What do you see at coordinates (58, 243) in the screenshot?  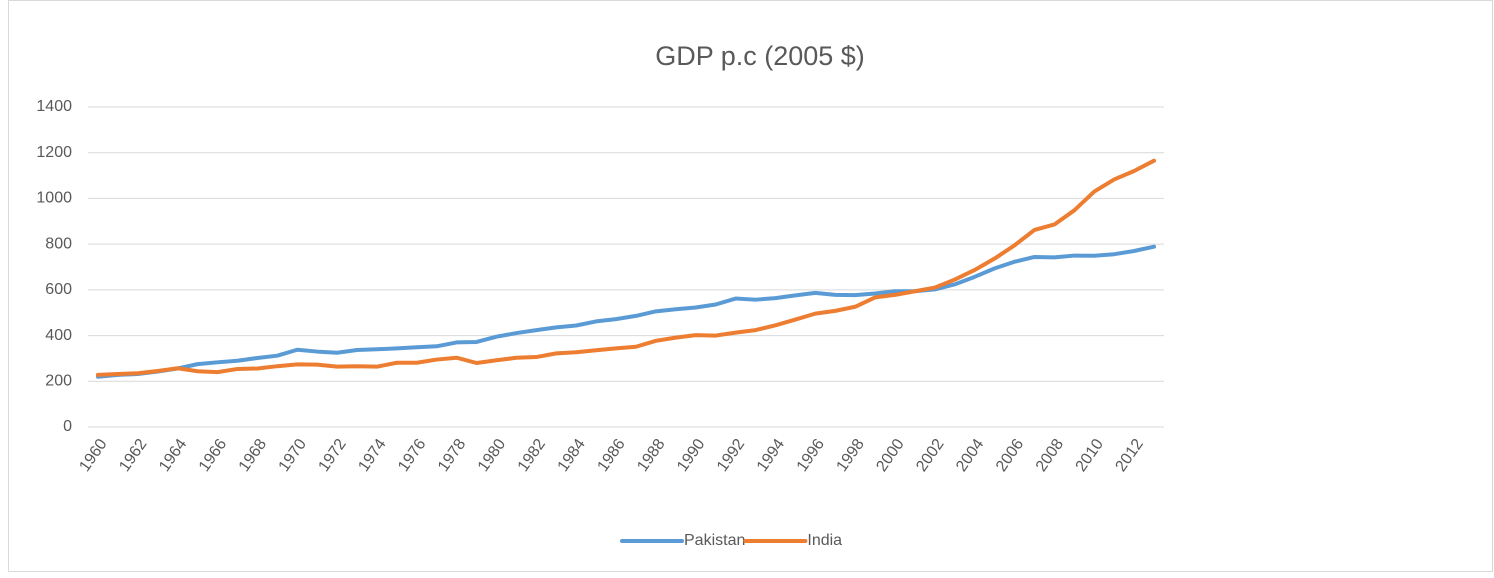 I see `y-tick-label: 800` at bounding box center [58, 243].